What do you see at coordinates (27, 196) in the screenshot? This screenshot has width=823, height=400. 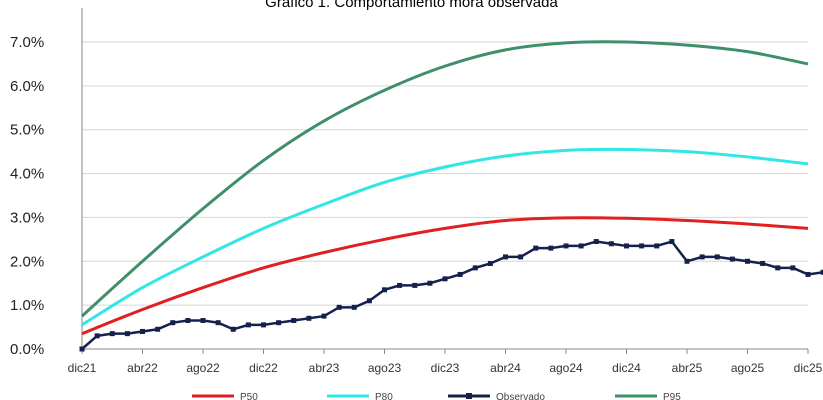 I see `y-axis-tick-labels: 0.0% 1.0% 2.0% 3.0% 4.0% 5.0% 6.0% 7.0%` at bounding box center [27, 196].